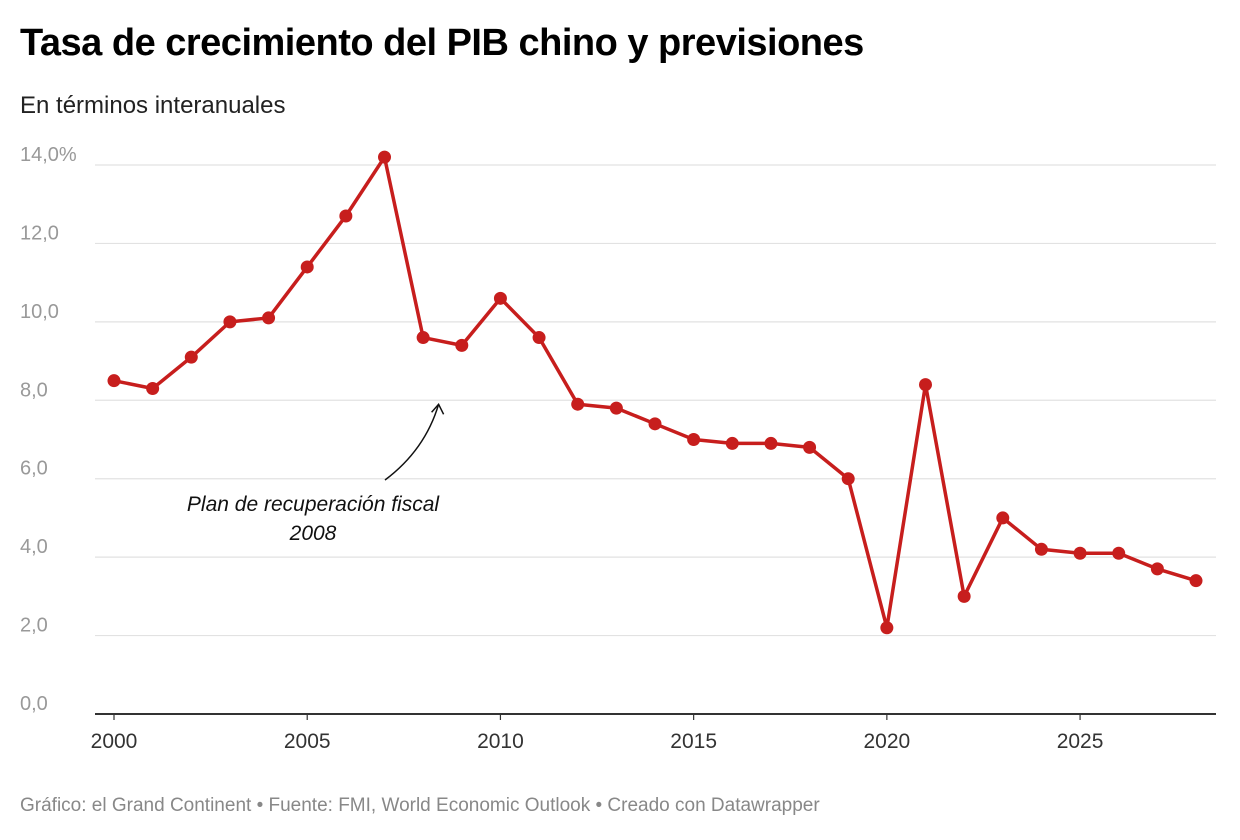  I want to click on y-tick-label: 0,0, so click(34, 704).